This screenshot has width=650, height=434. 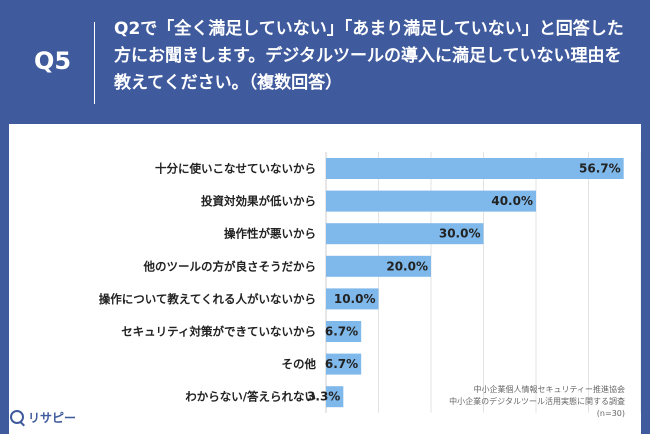 I want to click on value-label: 10.0%, so click(x=355, y=299).